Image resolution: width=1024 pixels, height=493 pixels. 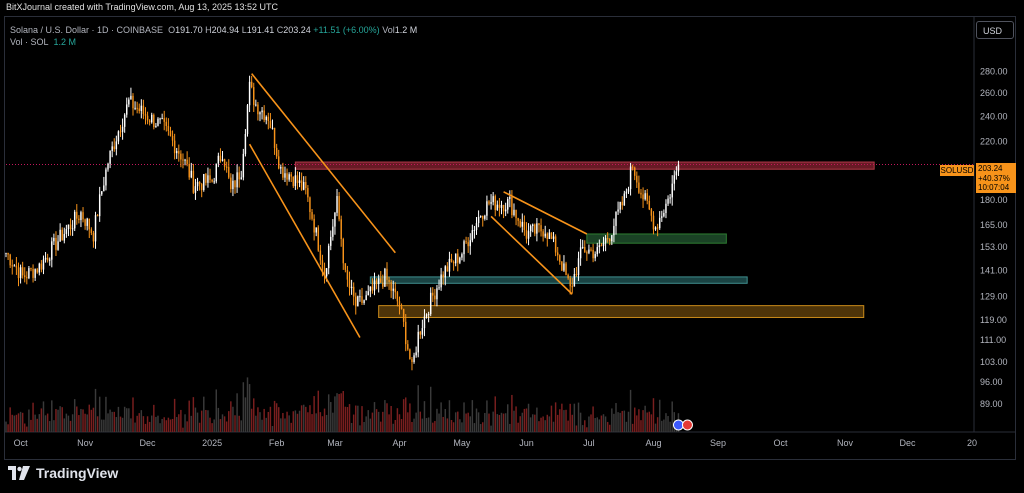 What do you see at coordinates (995, 30) in the screenshot?
I see `currency-button: USD` at bounding box center [995, 30].